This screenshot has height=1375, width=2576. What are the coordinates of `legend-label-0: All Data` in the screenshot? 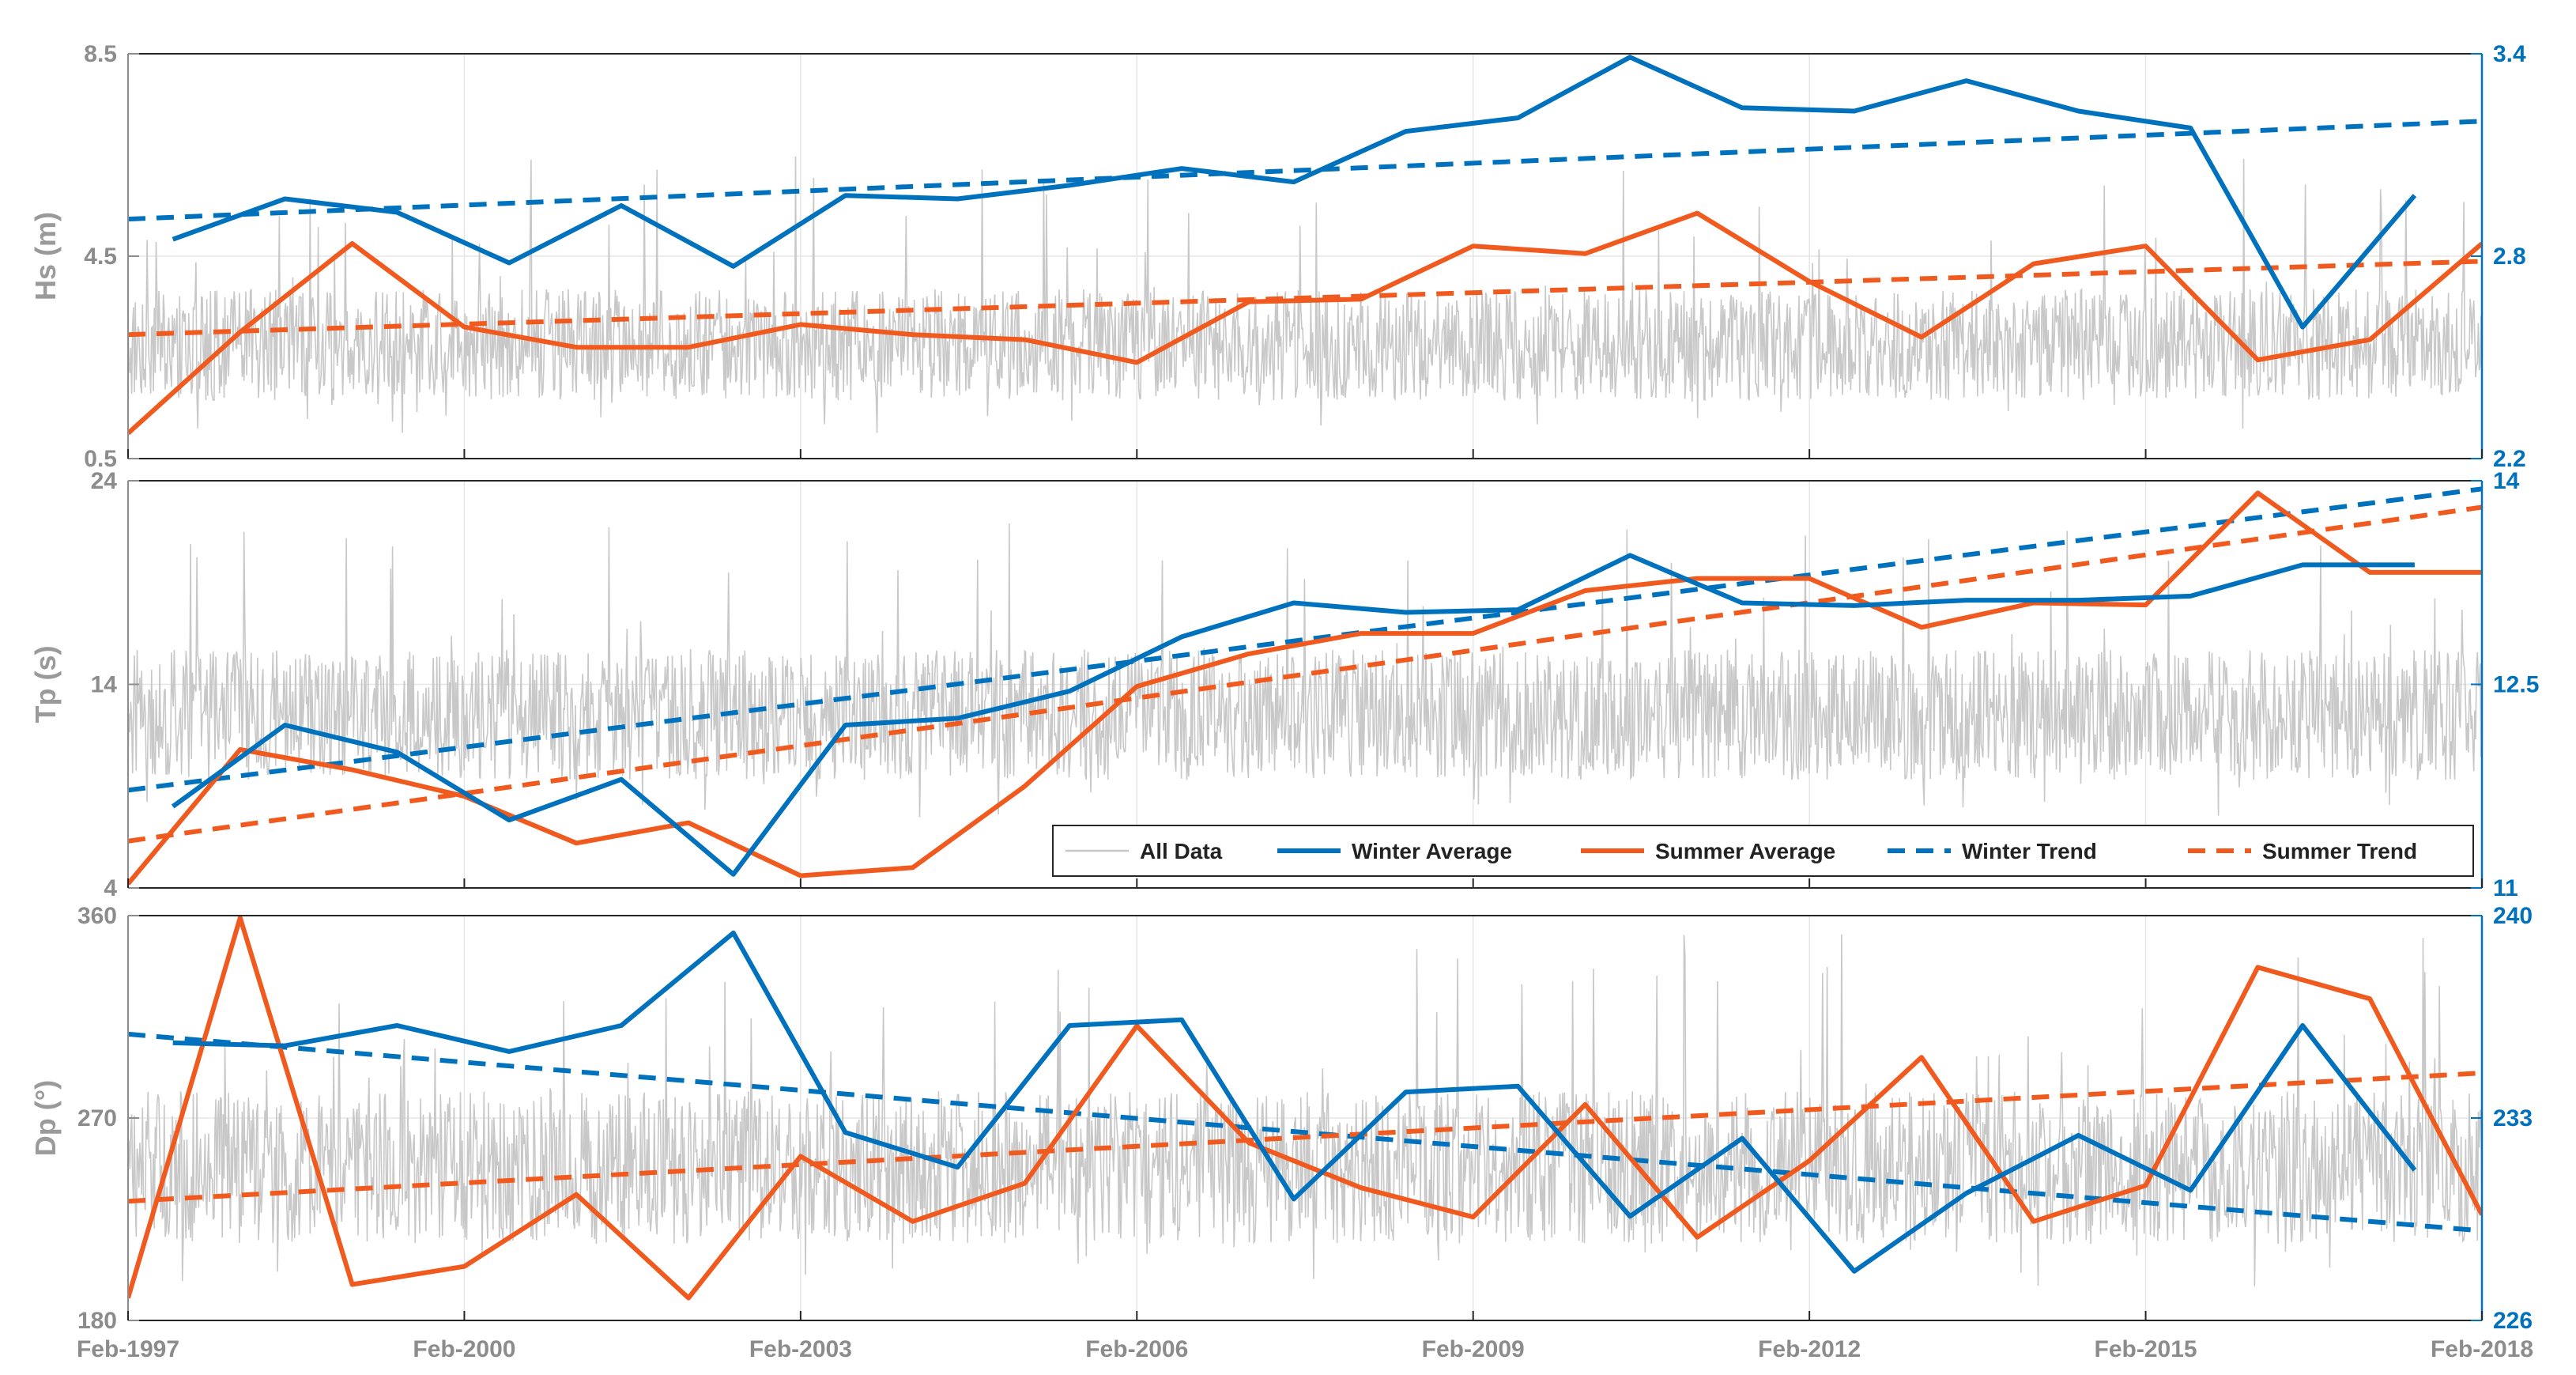 It's located at (1181, 851).